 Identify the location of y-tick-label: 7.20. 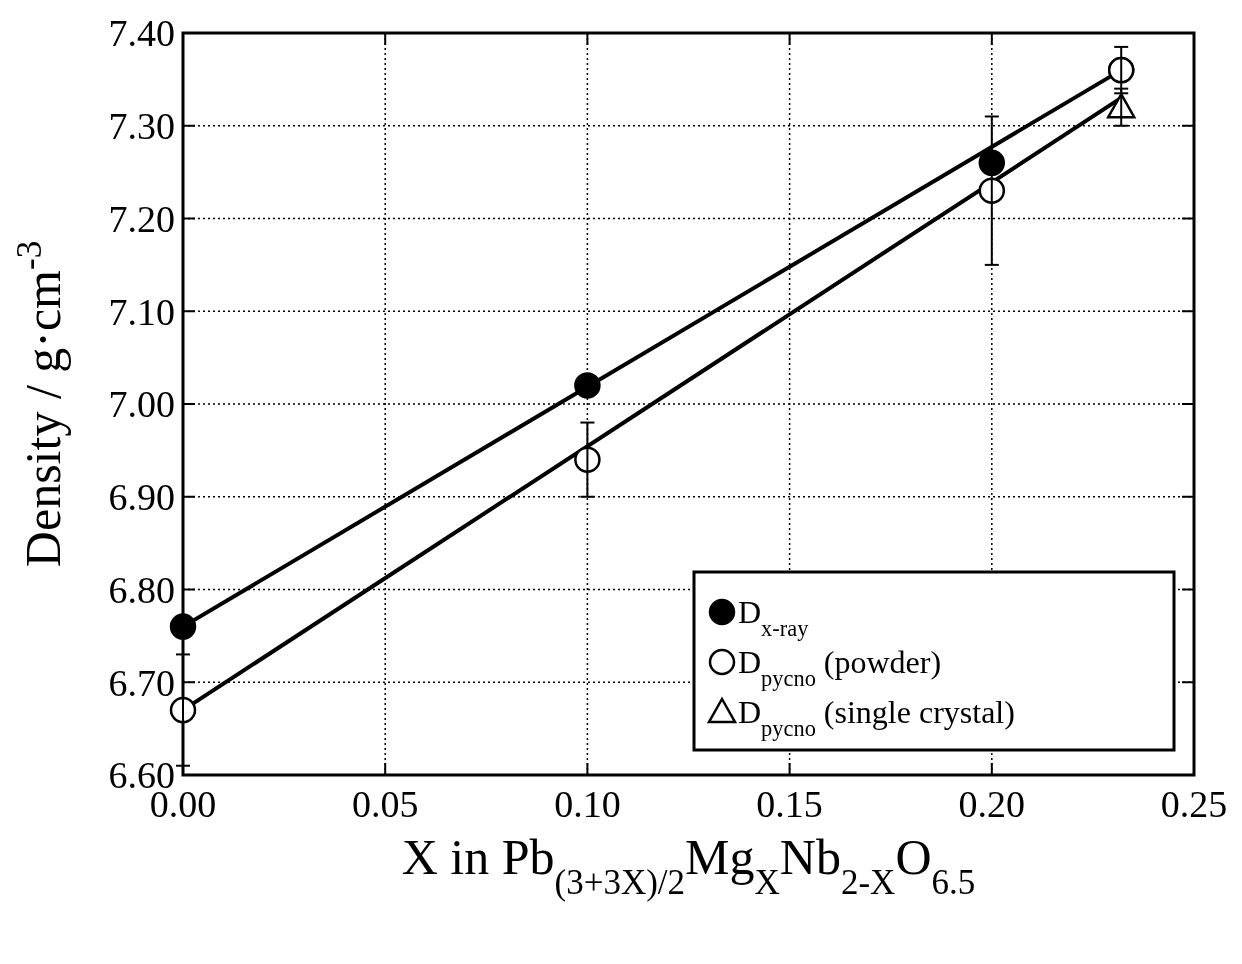
(141, 218).